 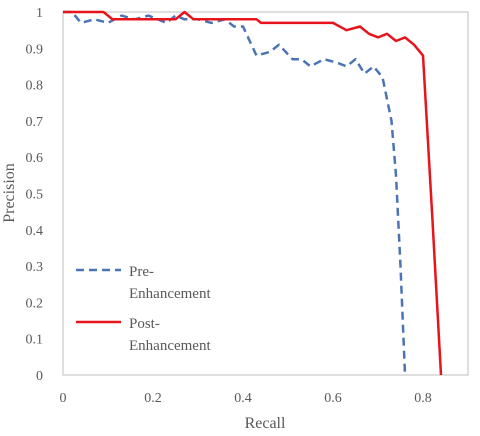 I want to click on y-tick-label: 0.6, so click(x=35, y=158).